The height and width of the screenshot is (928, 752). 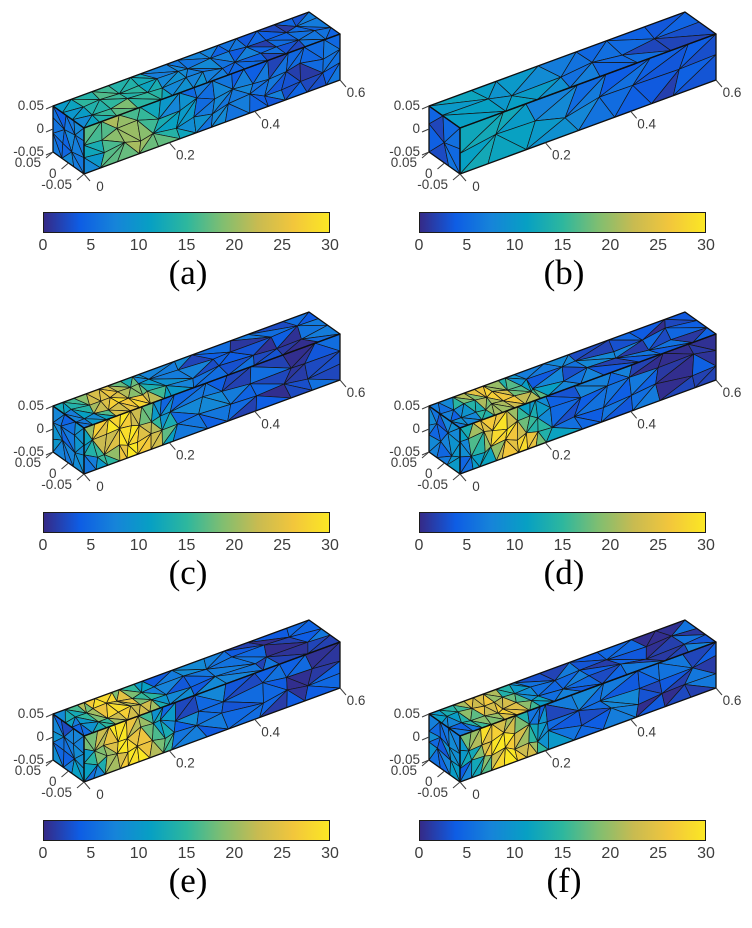 What do you see at coordinates (188, 272) in the screenshot?
I see `caption-a: (a)` at bounding box center [188, 272].